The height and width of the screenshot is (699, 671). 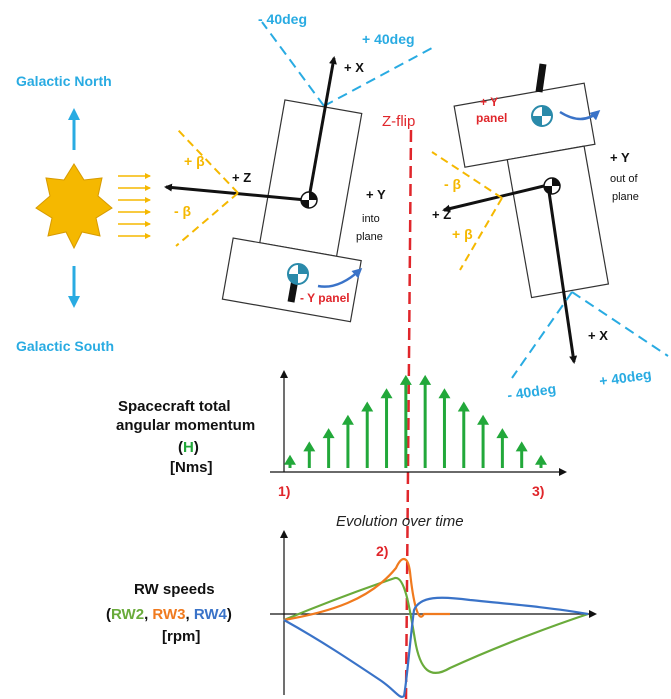 I want to click on momentum-chart, so click(x=418, y=423).